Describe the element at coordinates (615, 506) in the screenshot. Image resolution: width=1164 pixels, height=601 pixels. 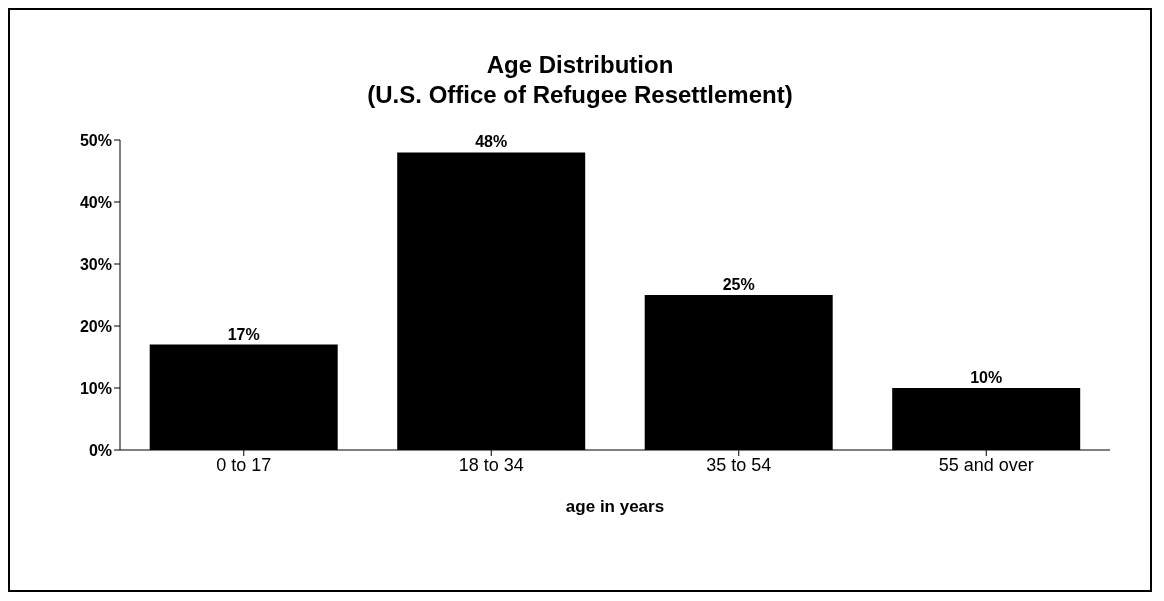
I see `x-axis-title: age in years` at that location.